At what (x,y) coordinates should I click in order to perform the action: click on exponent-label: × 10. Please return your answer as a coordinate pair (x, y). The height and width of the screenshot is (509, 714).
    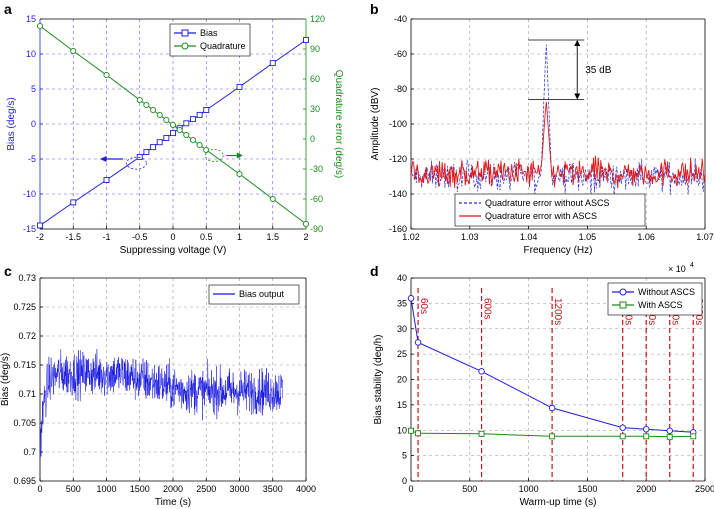
    Looking at the image, I should click on (677, 269).